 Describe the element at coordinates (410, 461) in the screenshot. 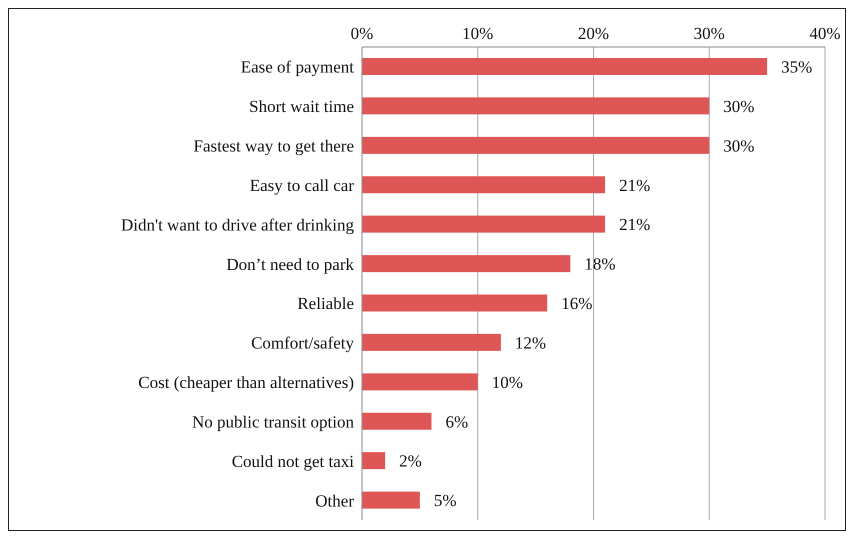

I see `data-label: 2%` at that location.